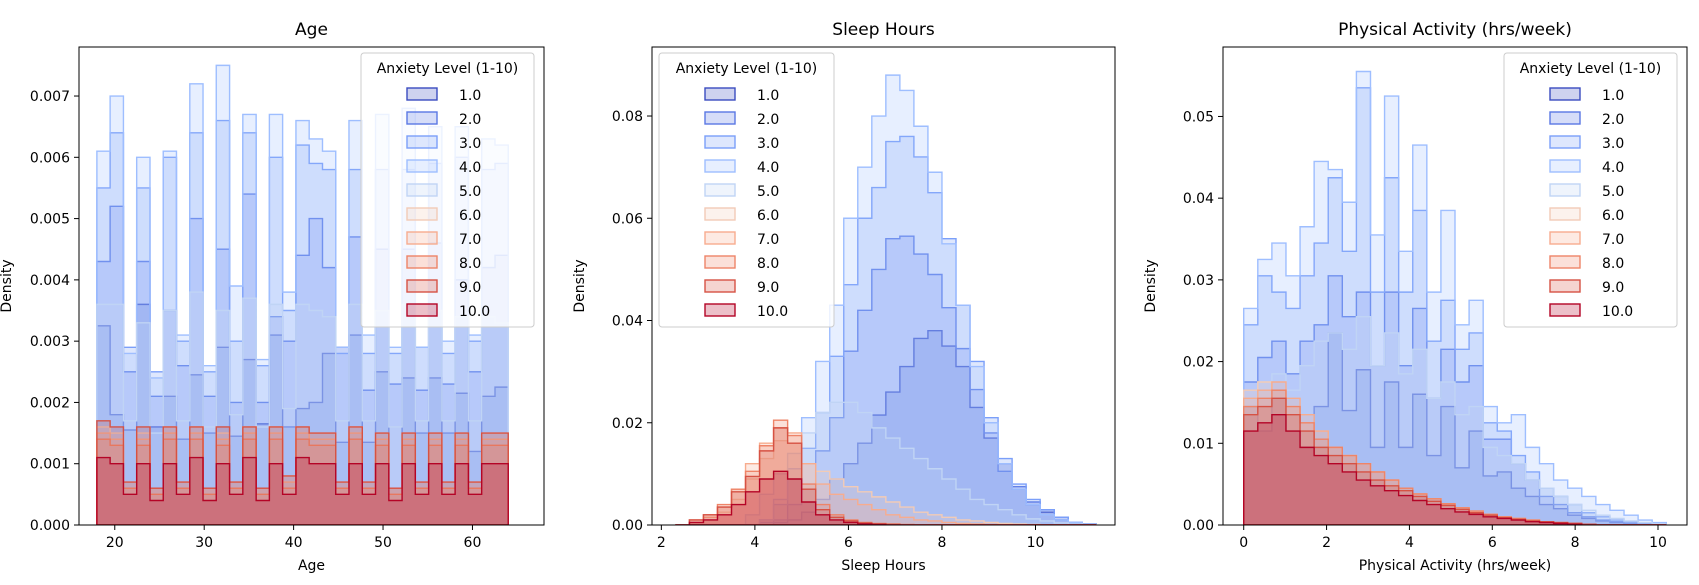 This screenshot has width=1699, height=585. What do you see at coordinates (311, 30) in the screenshot?
I see `chart-title: Age` at bounding box center [311, 30].